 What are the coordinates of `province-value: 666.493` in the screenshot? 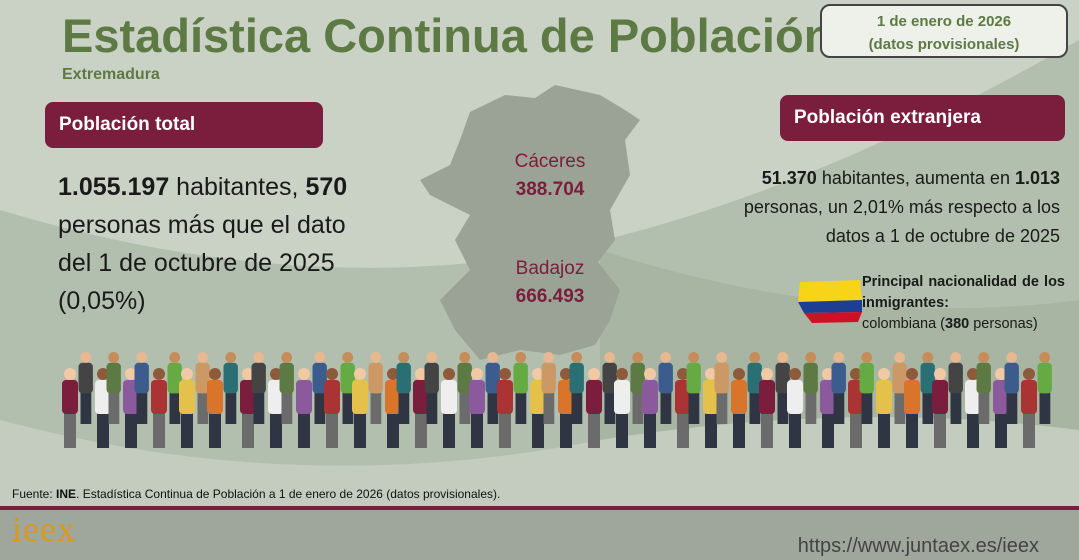 It's located at (550, 296).